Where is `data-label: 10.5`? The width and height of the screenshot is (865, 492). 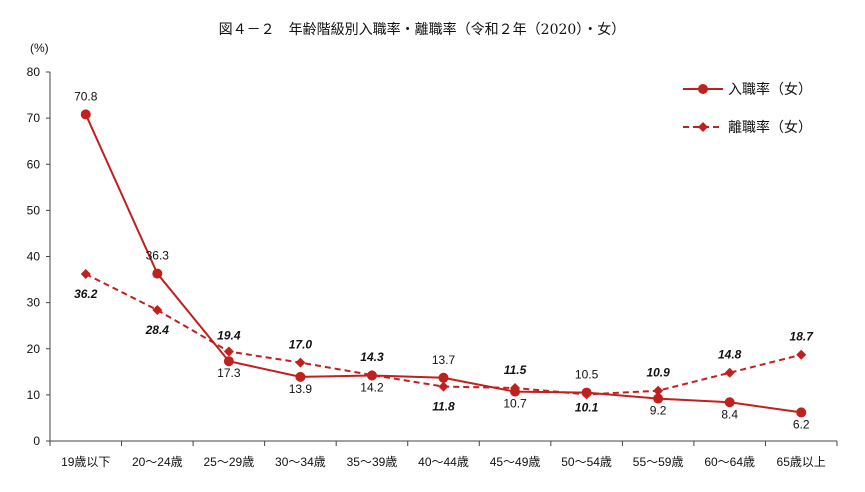
data-label: 10.5 is located at coordinates (587, 375).